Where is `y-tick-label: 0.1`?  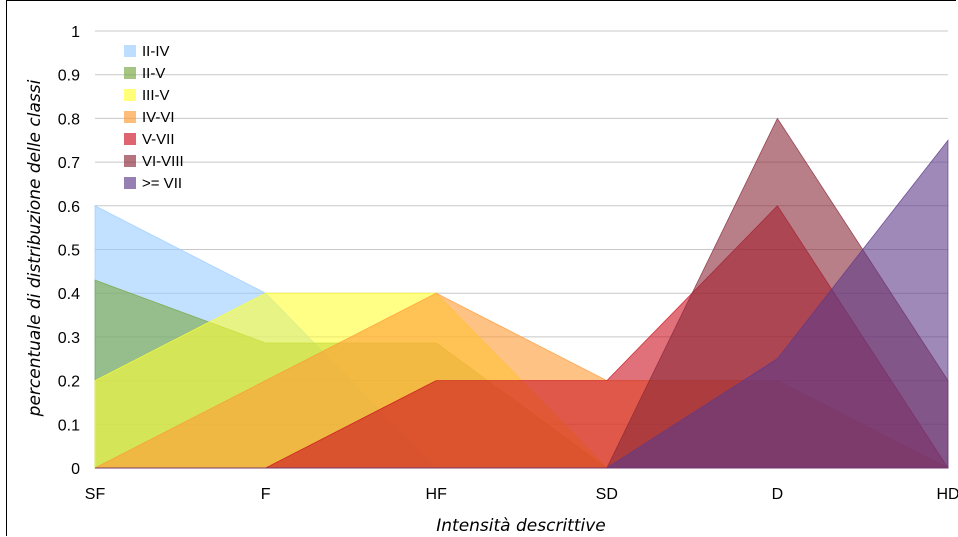 y-tick-label: 0.1 is located at coordinates (69, 425).